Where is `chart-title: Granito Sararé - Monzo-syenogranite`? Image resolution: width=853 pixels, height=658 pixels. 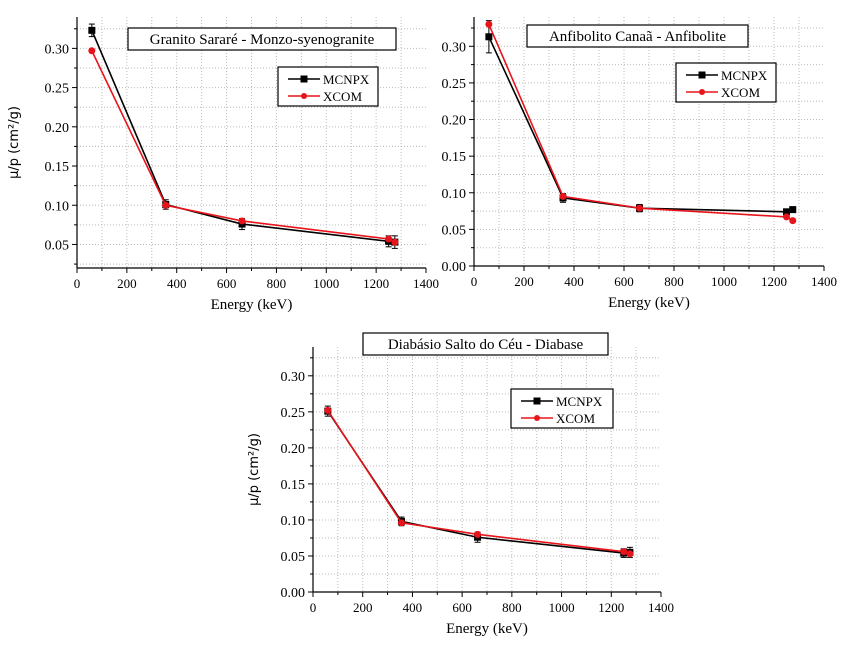
chart-title: Granito Sararé - Monzo-syenogranite is located at coordinates (262, 40).